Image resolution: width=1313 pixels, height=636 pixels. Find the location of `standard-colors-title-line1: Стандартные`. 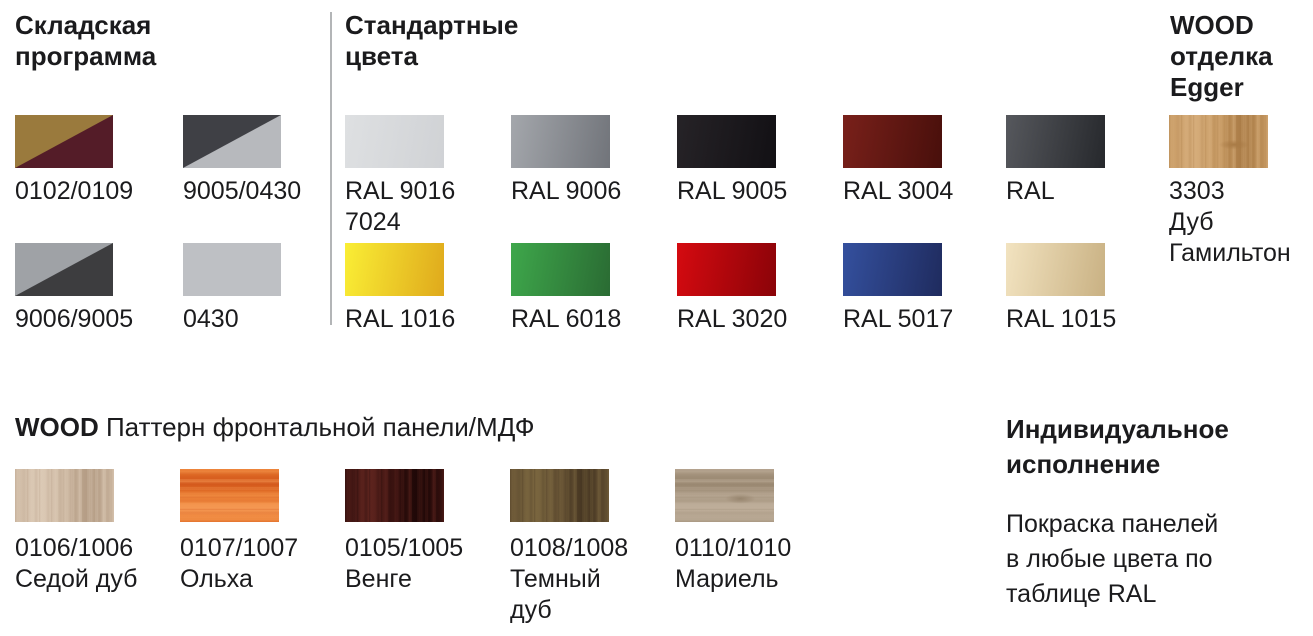

standard-colors-title-line1: Стандартные is located at coordinates (432, 25).